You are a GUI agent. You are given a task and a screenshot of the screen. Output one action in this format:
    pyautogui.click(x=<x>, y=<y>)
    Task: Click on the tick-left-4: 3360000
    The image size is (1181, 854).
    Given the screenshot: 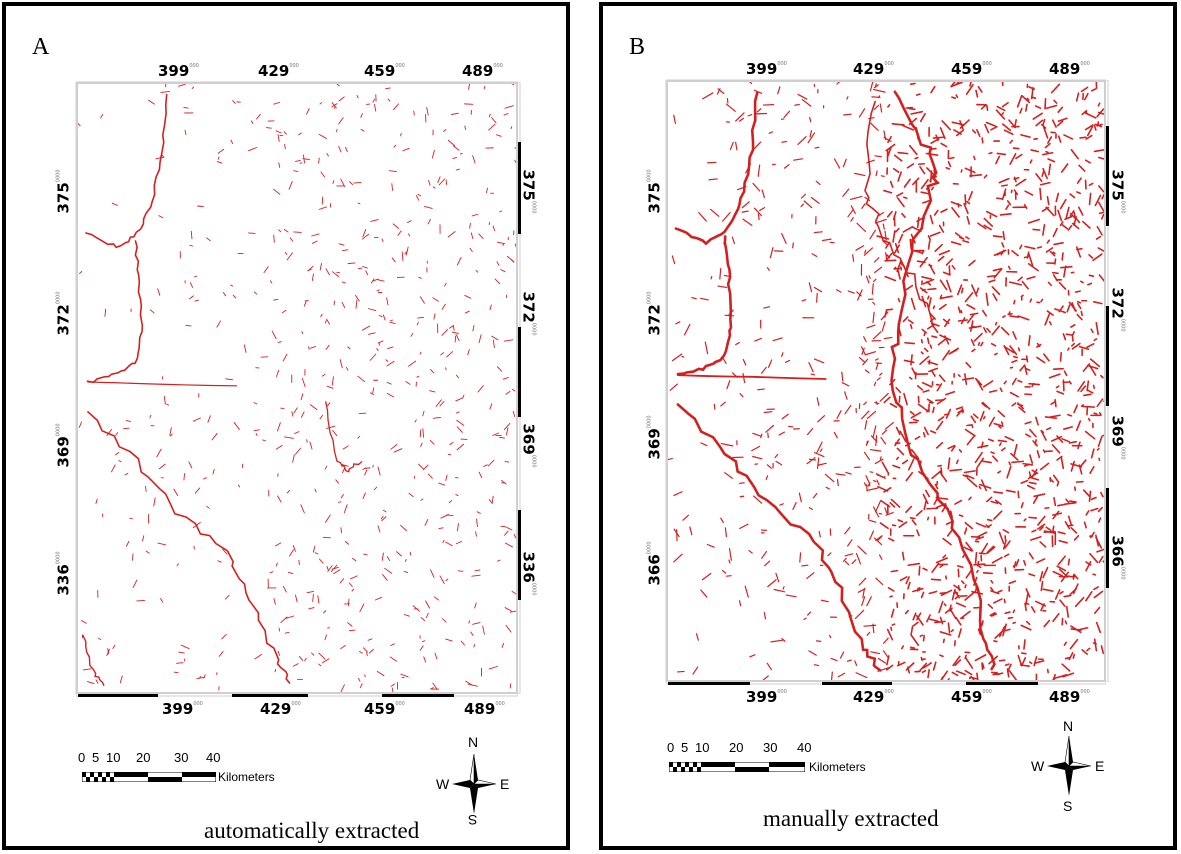 What is the action you would take?
    pyautogui.click(x=63, y=573)
    